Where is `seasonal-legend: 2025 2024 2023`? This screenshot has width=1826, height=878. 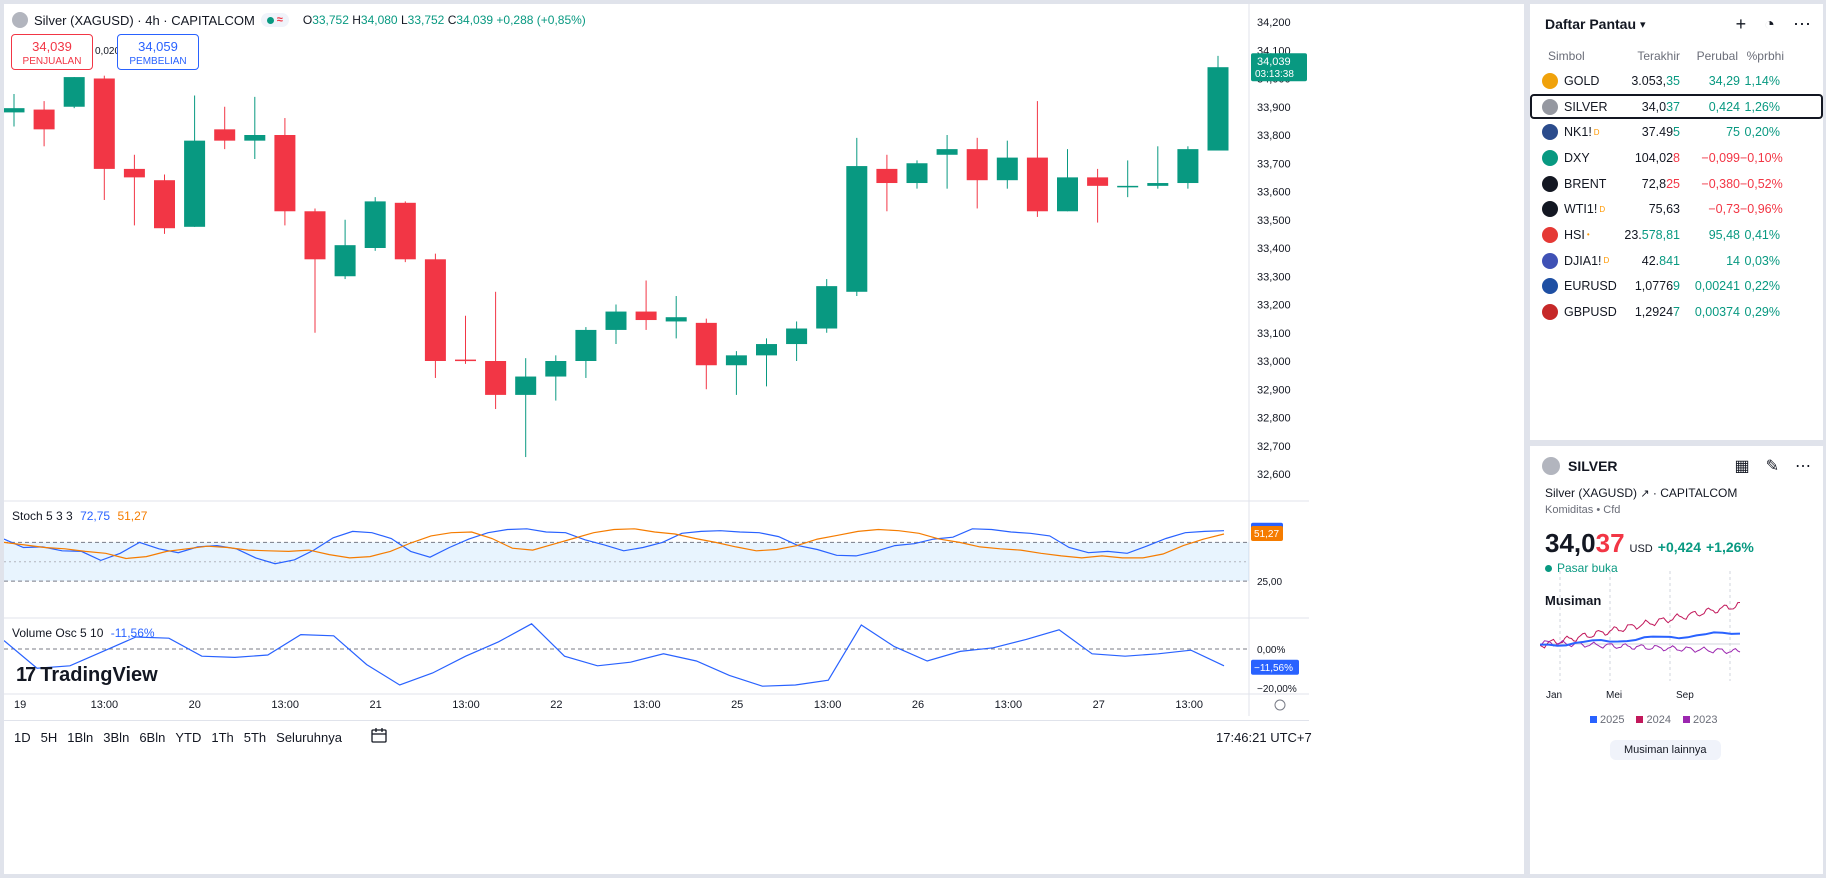 seasonal-legend: 2025 2024 2023 is located at coordinates (1653, 720).